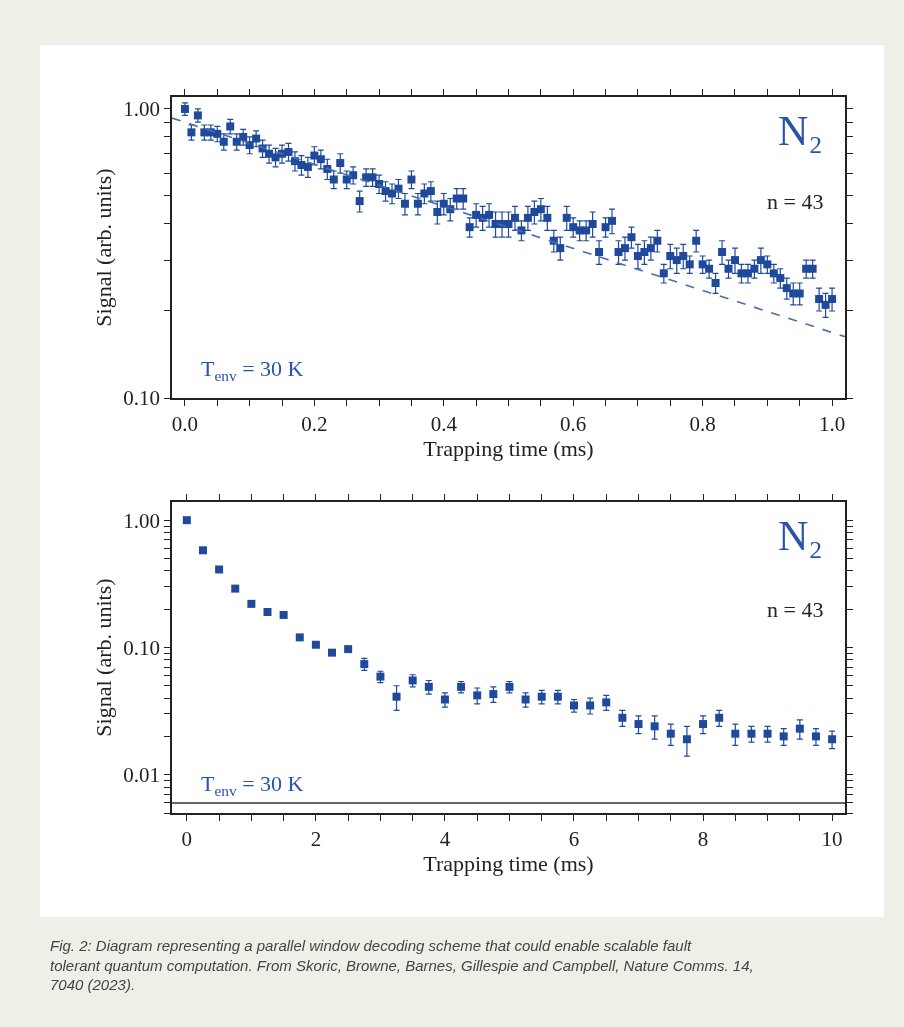 Image resolution: width=904 pixels, height=1027 pixels. Describe the element at coordinates (444, 423) in the screenshot. I see `x-tick-label: 0.4` at that location.